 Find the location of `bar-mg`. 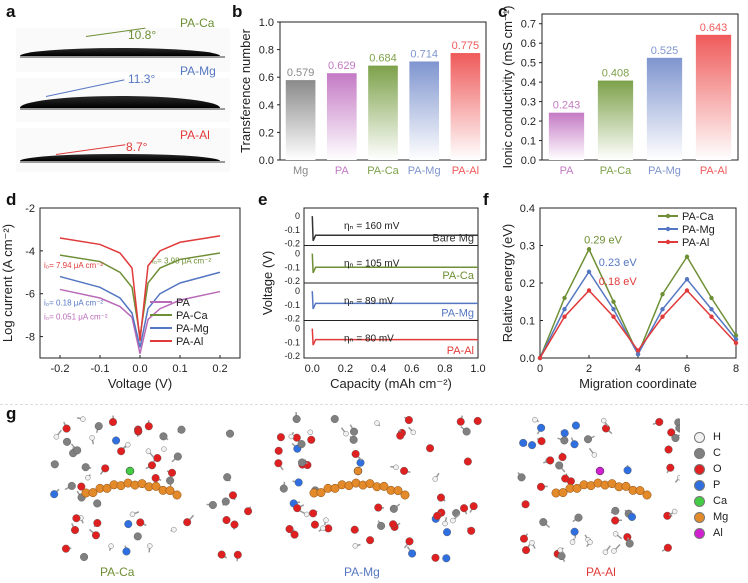

bar-mg is located at coordinates (301, 120).